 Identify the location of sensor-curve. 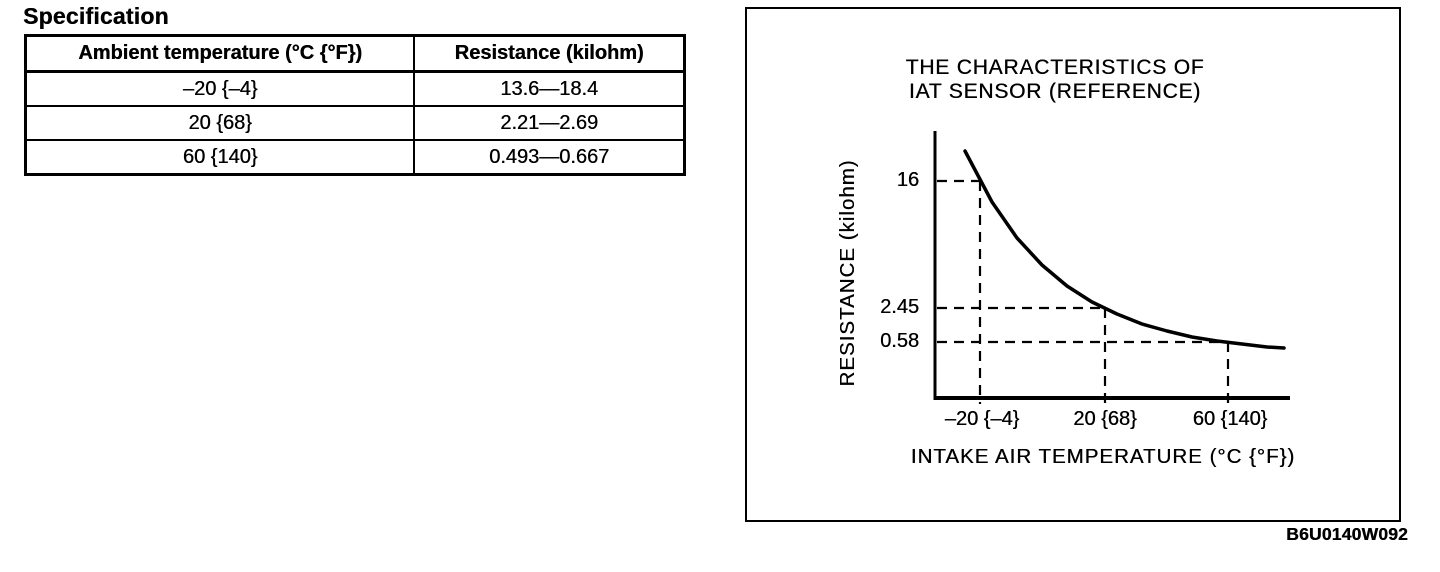
(1124, 249).